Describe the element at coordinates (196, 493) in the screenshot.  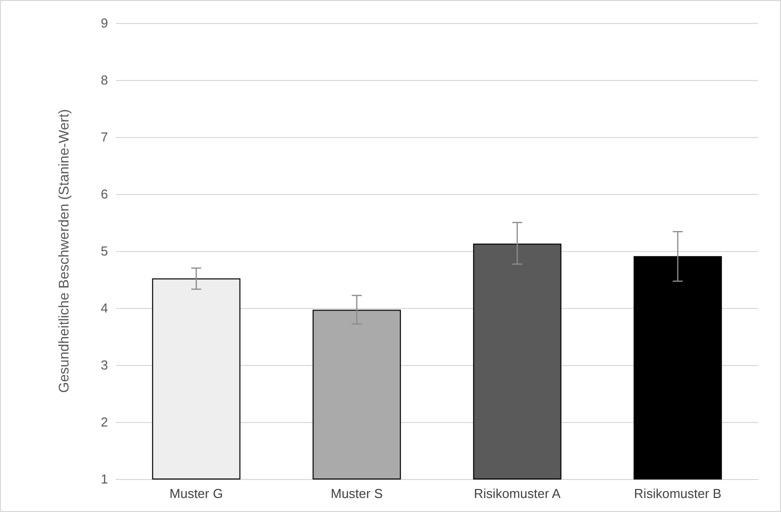
I see `x-tick-label: Muster G` at that location.